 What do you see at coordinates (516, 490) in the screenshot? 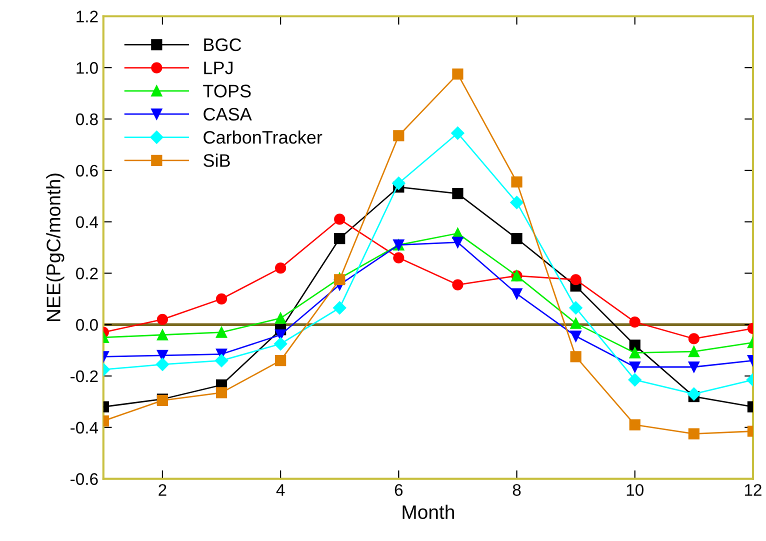
I see `x-tick-label: 8` at bounding box center [516, 490].